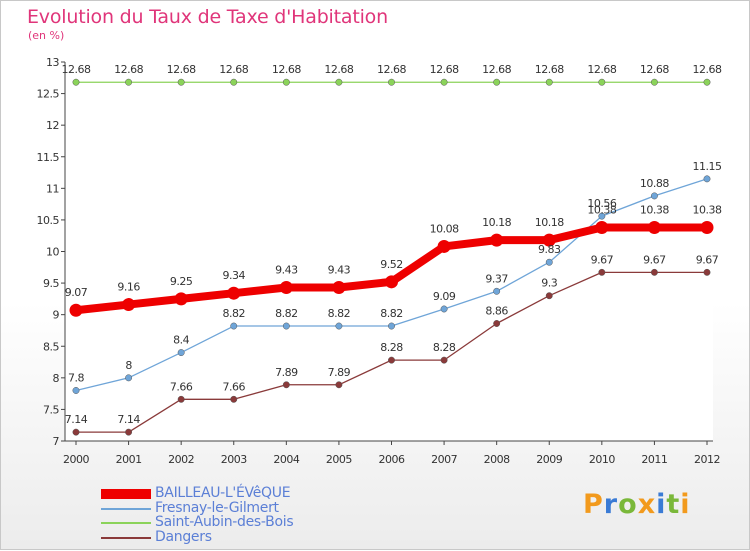 The height and width of the screenshot is (551, 750). Describe the element at coordinates (234, 275) in the screenshot. I see `data-label: 9.34` at that location.